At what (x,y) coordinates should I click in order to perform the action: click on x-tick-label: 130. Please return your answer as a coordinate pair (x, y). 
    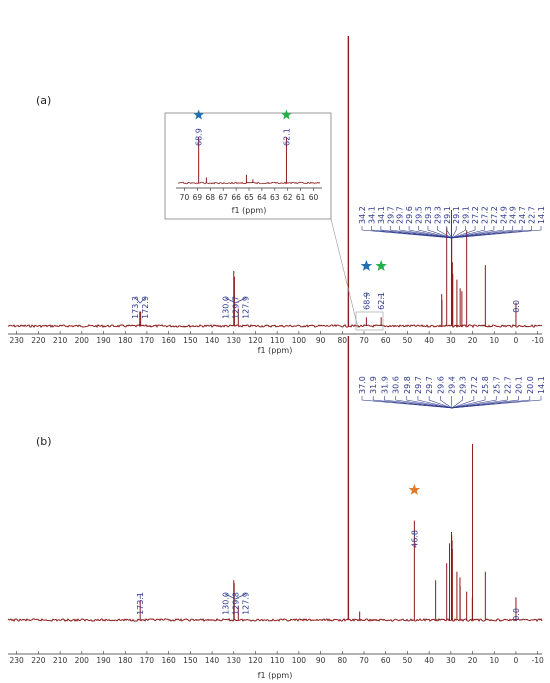
    Looking at the image, I should click on (234, 340).